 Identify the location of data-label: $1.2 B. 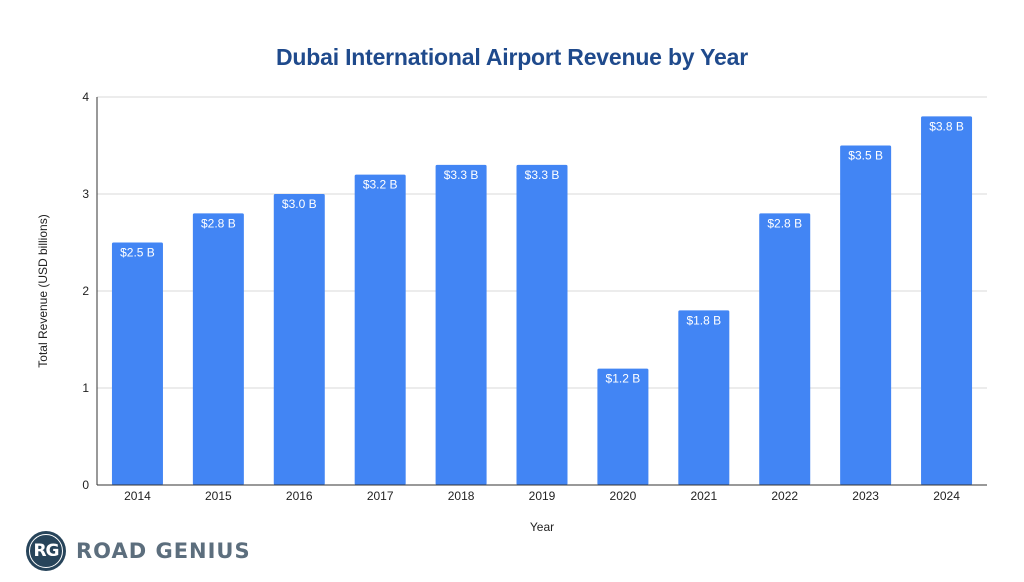
(623, 379).